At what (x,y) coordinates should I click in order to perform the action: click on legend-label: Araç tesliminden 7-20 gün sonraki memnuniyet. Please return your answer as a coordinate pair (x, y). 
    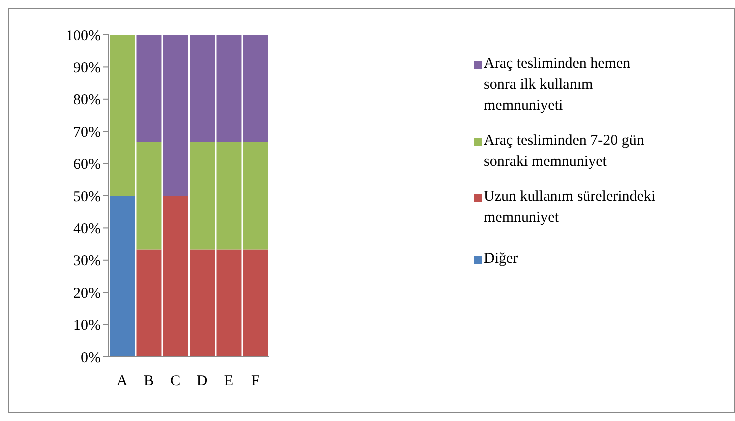
    Looking at the image, I should click on (565, 152).